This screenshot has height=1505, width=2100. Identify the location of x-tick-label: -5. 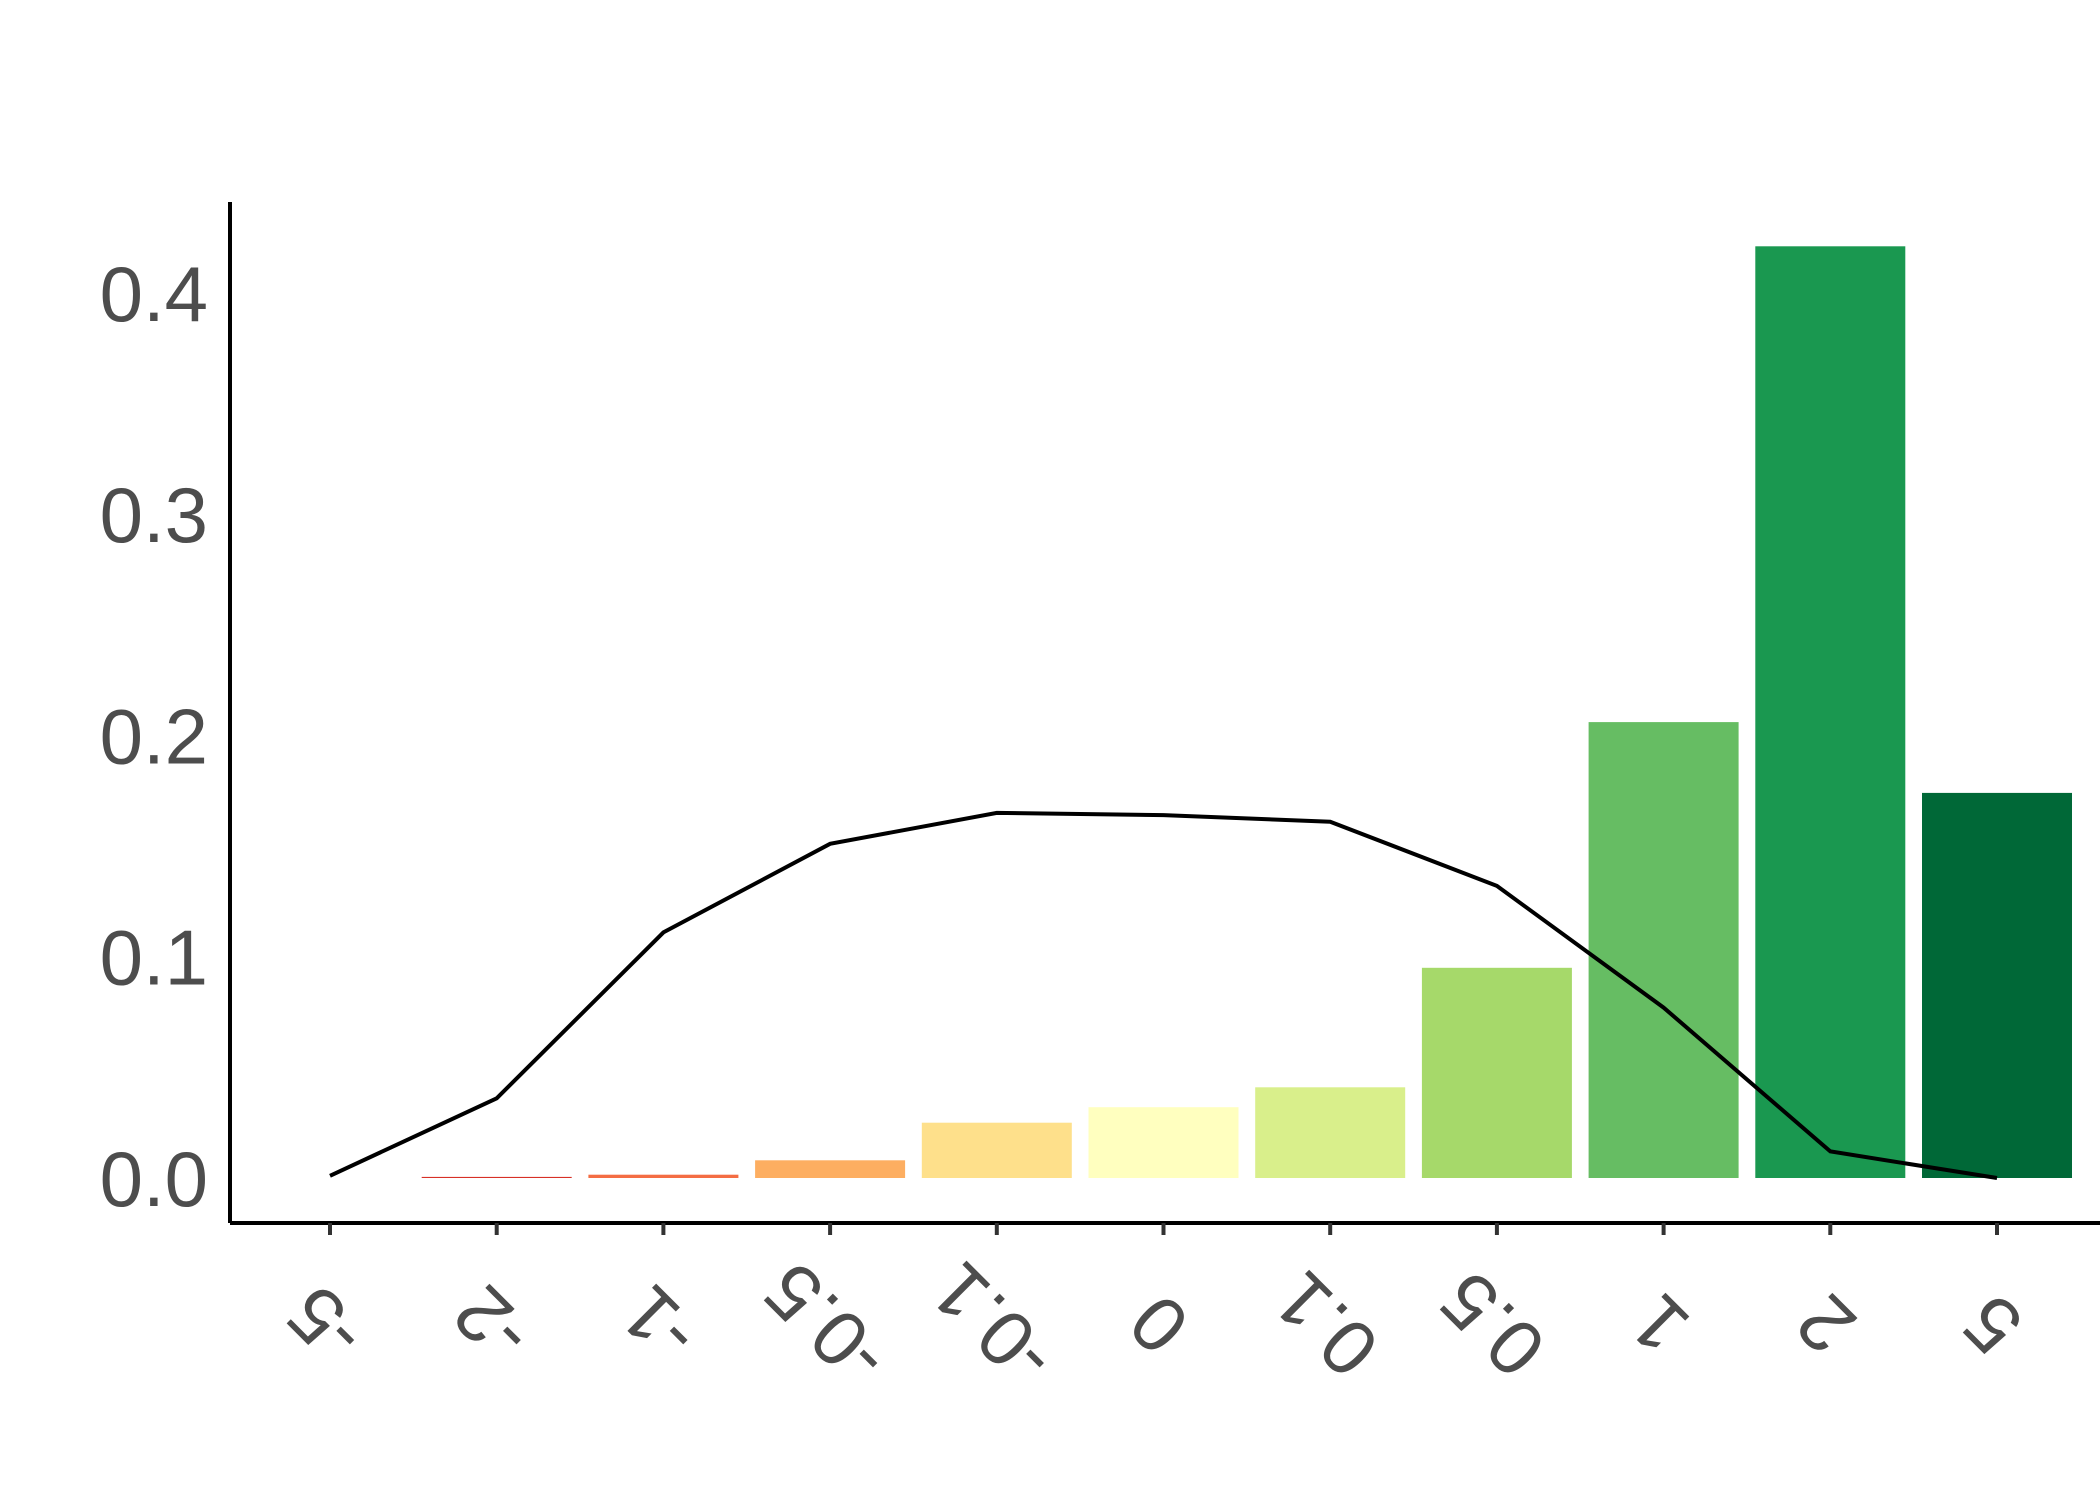
(325, 1324).